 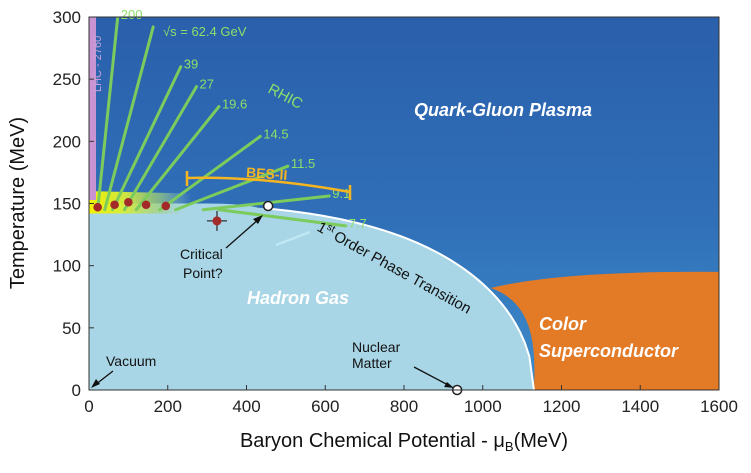 What do you see at coordinates (98, 64) in the screenshot?
I see `lhc-label: LHC - 2760` at bounding box center [98, 64].